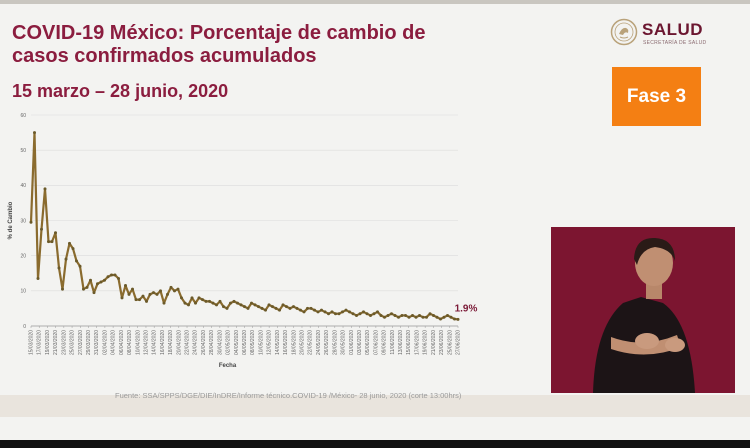  What do you see at coordinates (375, 2) in the screenshot?
I see `top-border` at bounding box center [375, 2].